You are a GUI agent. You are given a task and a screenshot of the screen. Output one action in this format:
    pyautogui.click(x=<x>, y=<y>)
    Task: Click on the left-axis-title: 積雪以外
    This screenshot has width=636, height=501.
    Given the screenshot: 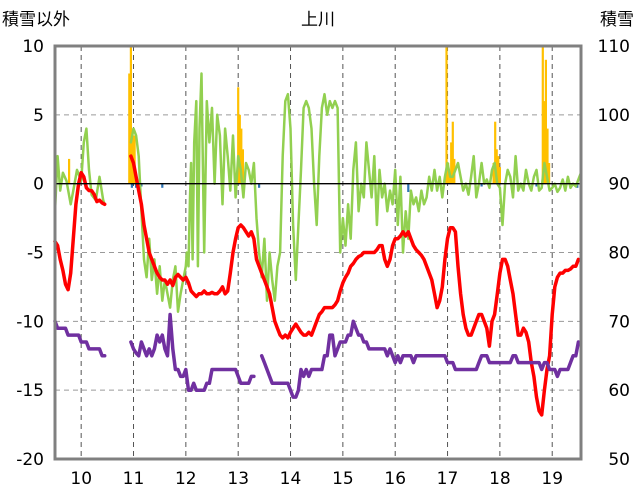 What is the action you would take?
    pyautogui.click(x=36, y=20)
    